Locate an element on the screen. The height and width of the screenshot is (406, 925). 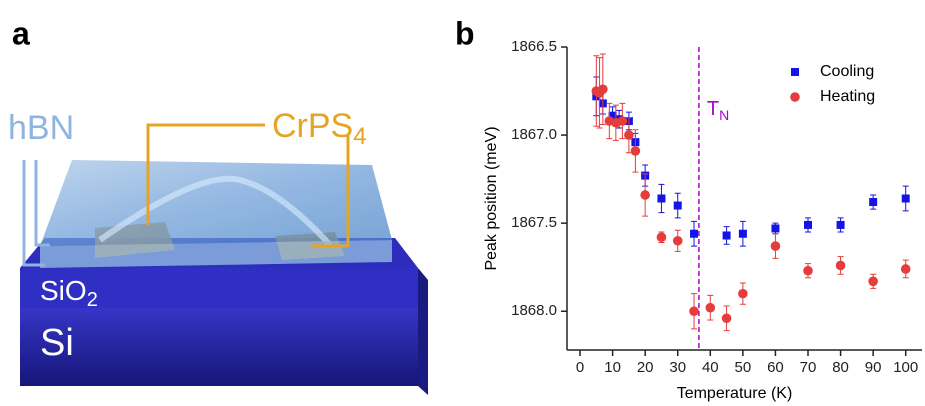
panel-label: b is located at coordinates (465, 33).